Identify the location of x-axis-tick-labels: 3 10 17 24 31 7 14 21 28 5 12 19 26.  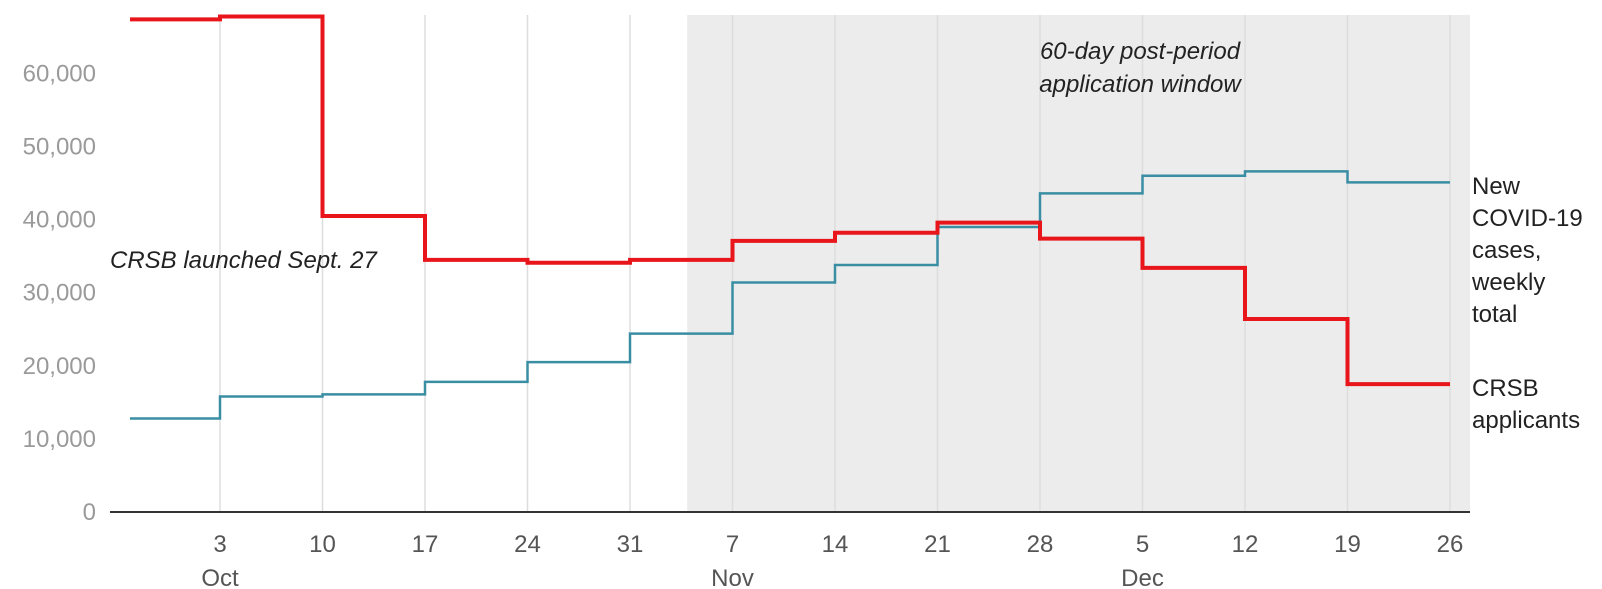
(838, 544).